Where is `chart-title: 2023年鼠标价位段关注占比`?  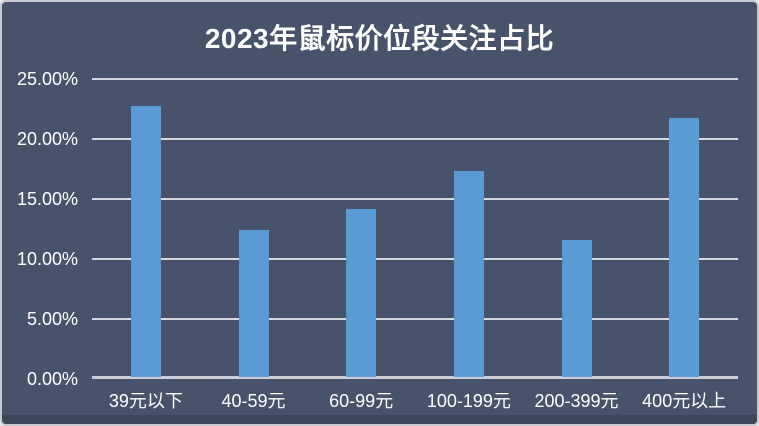 chart-title: 2023年鼠标价位段关注占比 is located at coordinates (379, 38).